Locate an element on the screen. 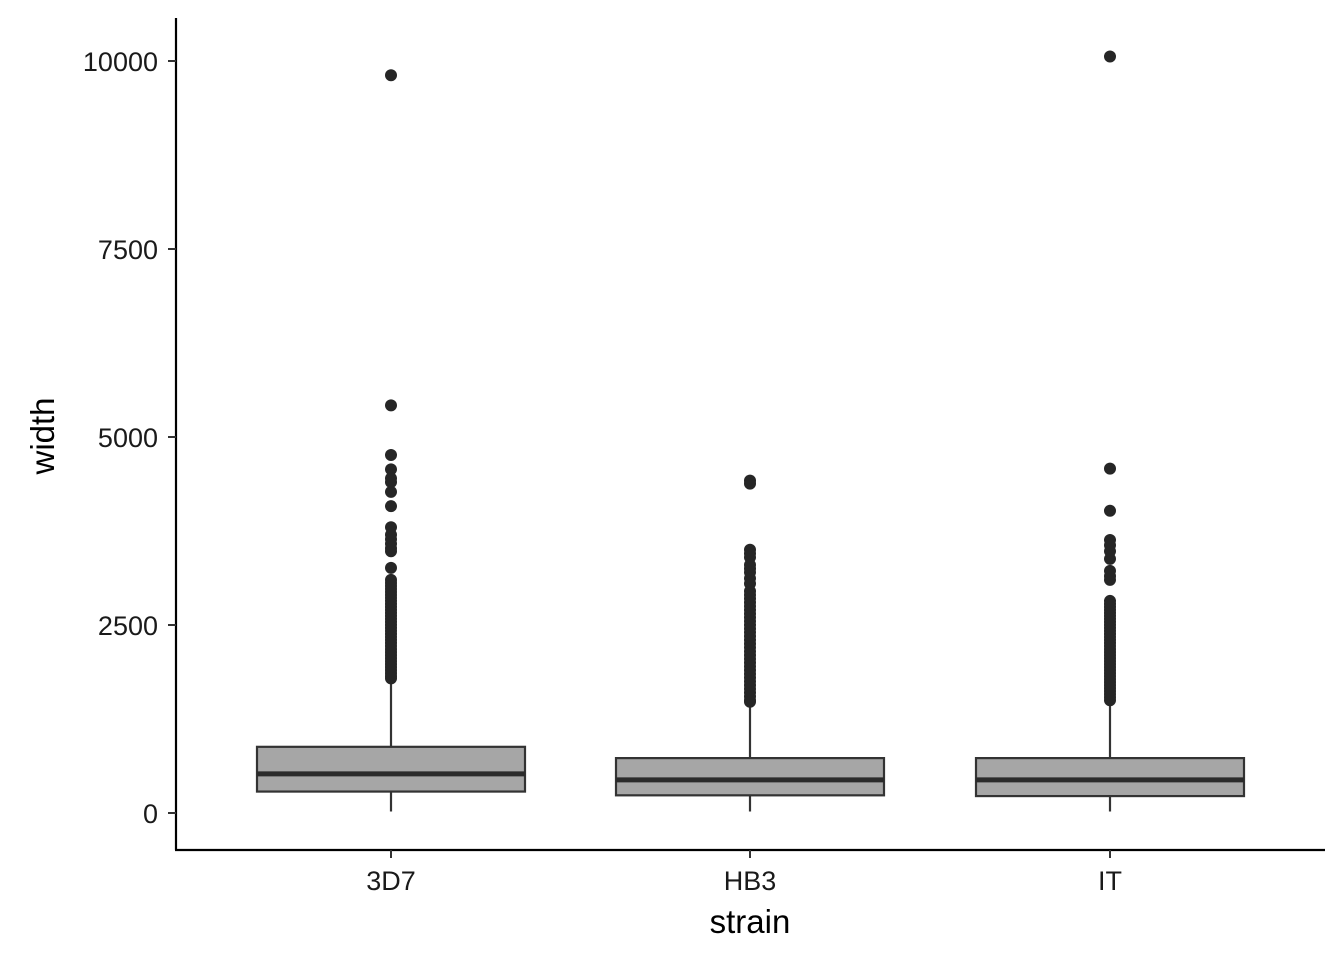 This screenshot has height=960, width=1344. x-axis-title: strain is located at coordinates (750, 921).